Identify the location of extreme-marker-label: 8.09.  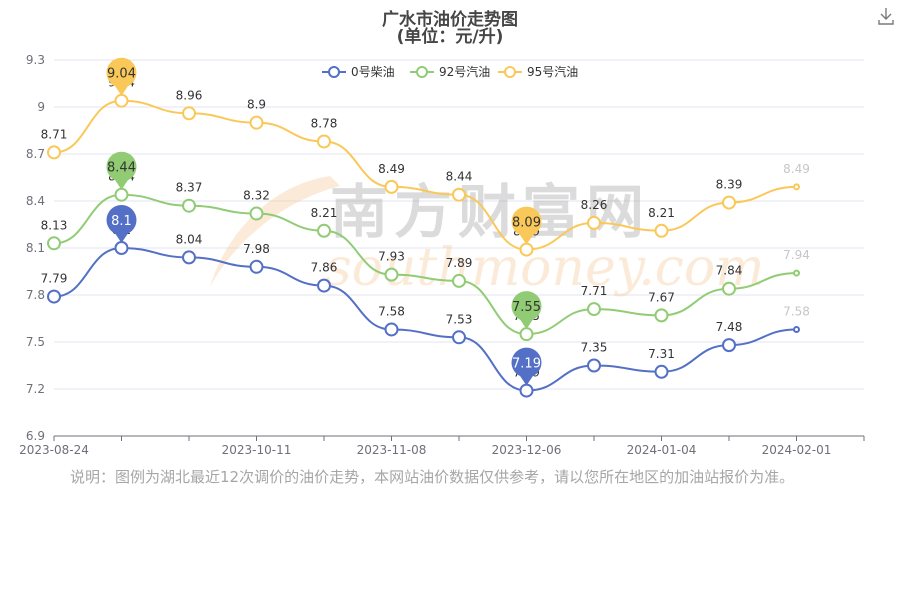
(526, 223).